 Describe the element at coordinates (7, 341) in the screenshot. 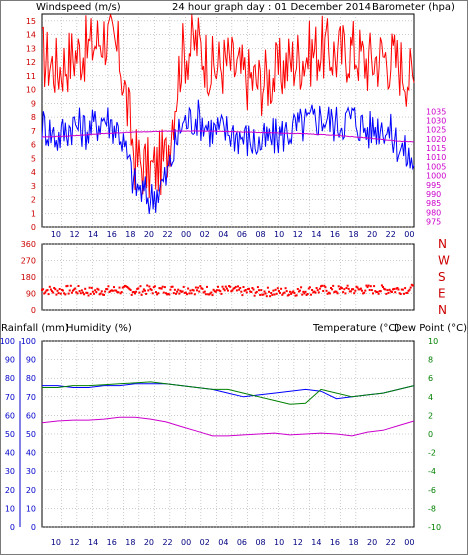

I see `temp-y-tick-label-rain: 100` at that location.